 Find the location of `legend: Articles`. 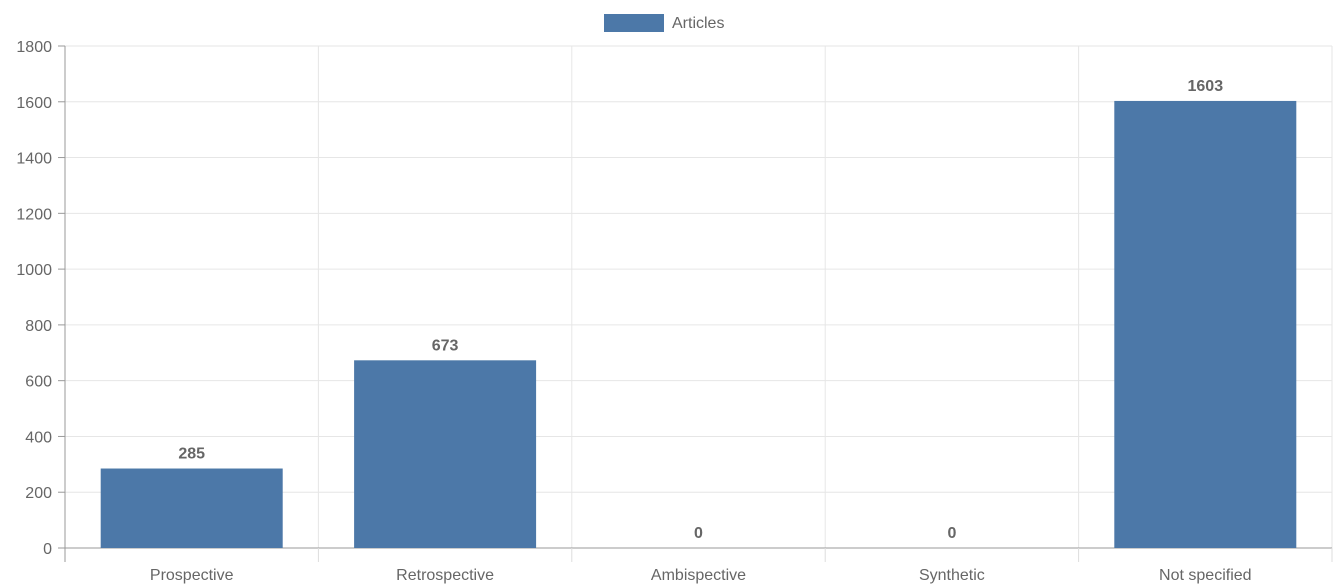

legend: Articles is located at coordinates (664, 23).